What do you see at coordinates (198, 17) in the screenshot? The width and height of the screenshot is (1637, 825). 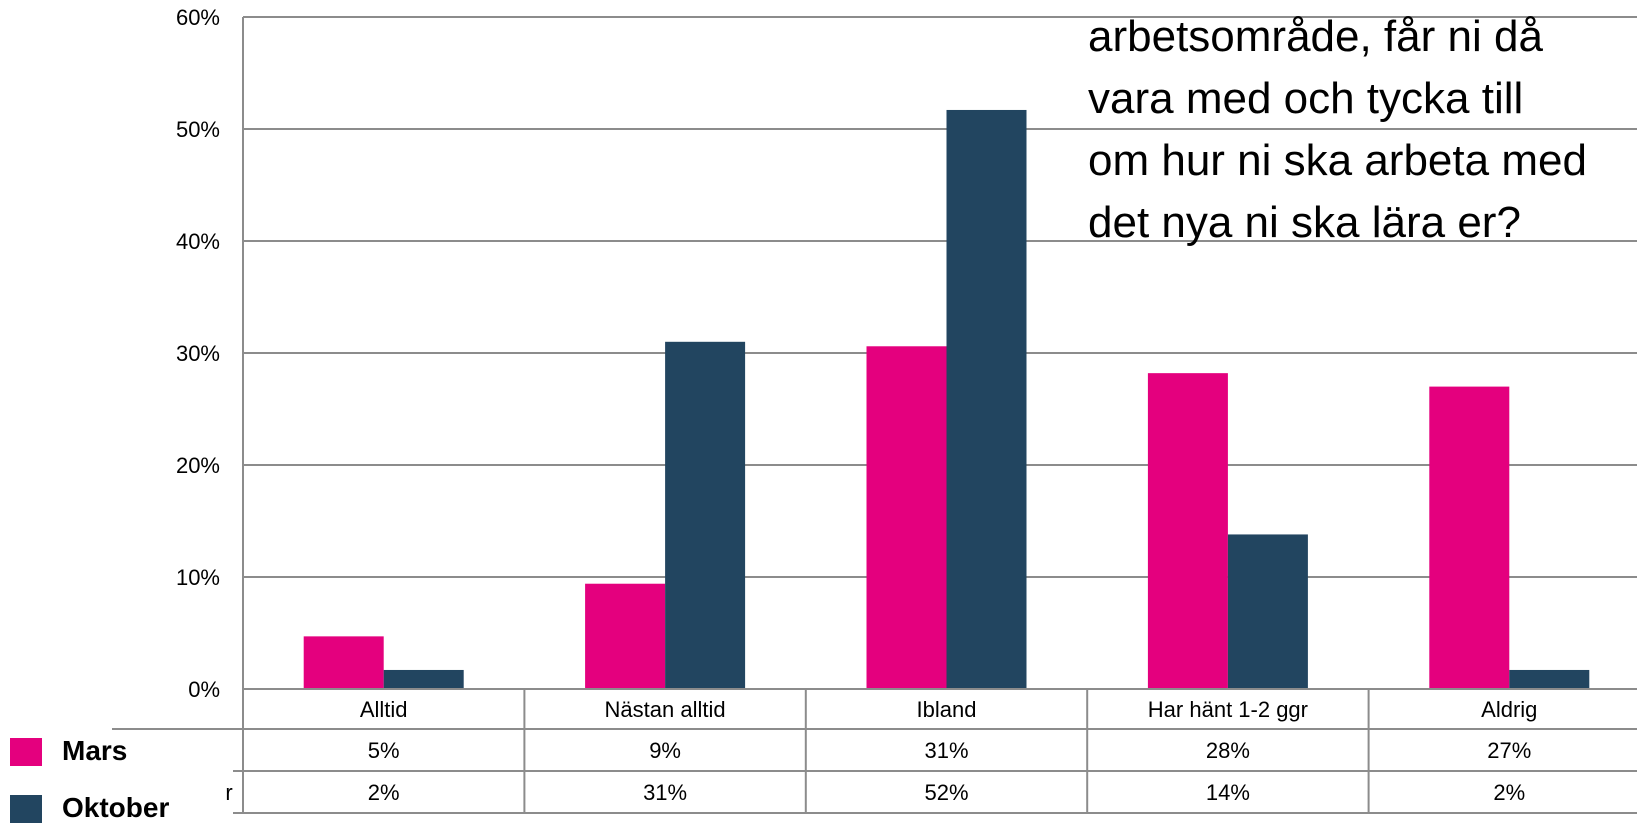 I see `y-tick-label: 60%` at bounding box center [198, 17].